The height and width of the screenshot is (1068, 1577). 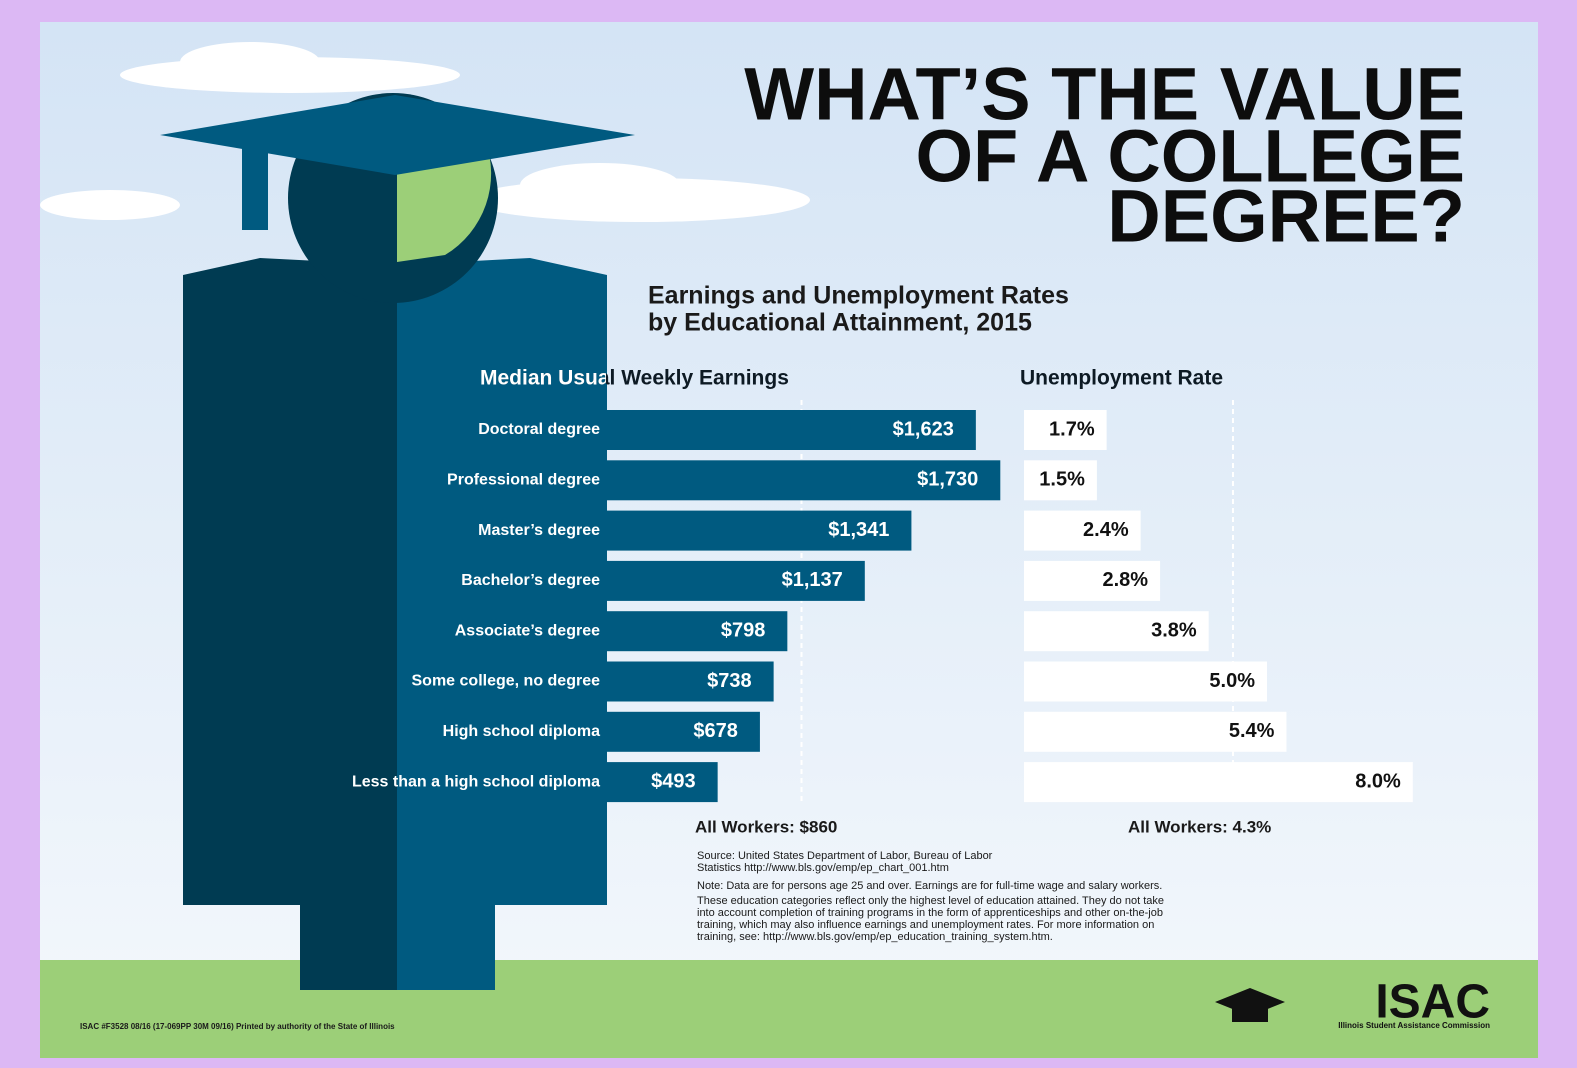 I want to click on ground, so click(x=789, y=1009).